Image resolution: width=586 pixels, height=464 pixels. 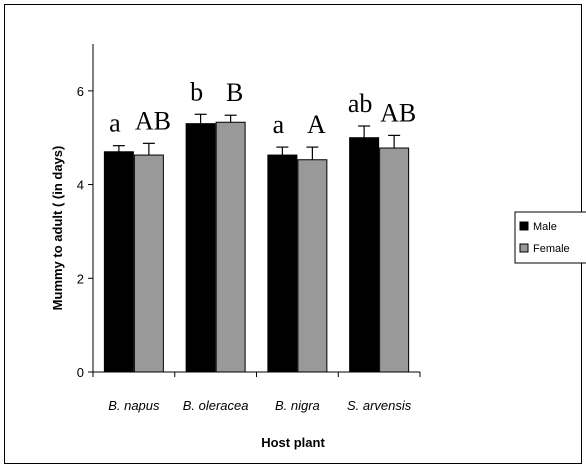 What do you see at coordinates (545, 227) in the screenshot?
I see `legend-label-male: Male` at bounding box center [545, 227].